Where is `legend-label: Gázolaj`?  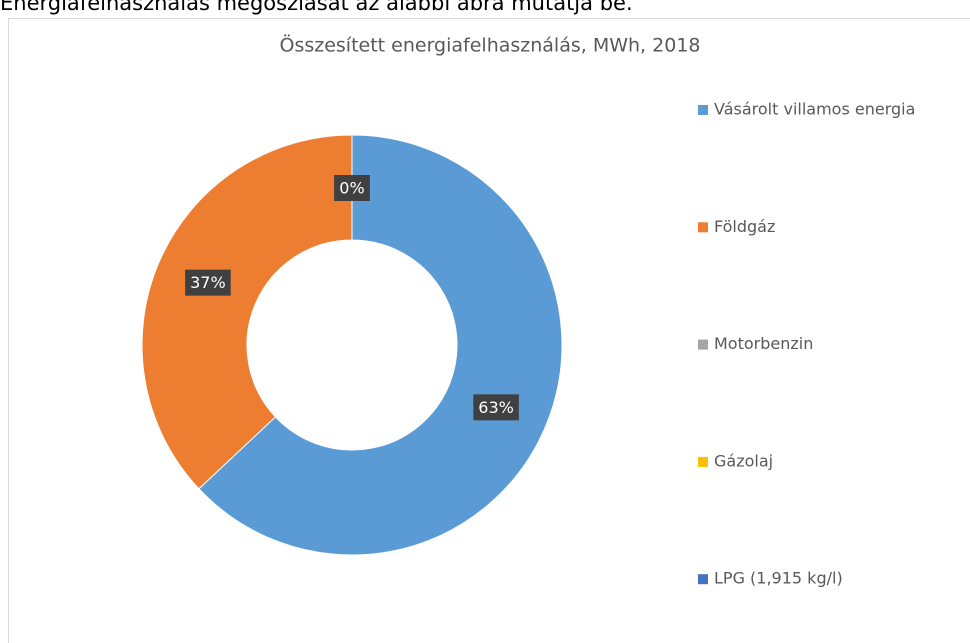
legend-label: Gázolaj is located at coordinates (743, 460).